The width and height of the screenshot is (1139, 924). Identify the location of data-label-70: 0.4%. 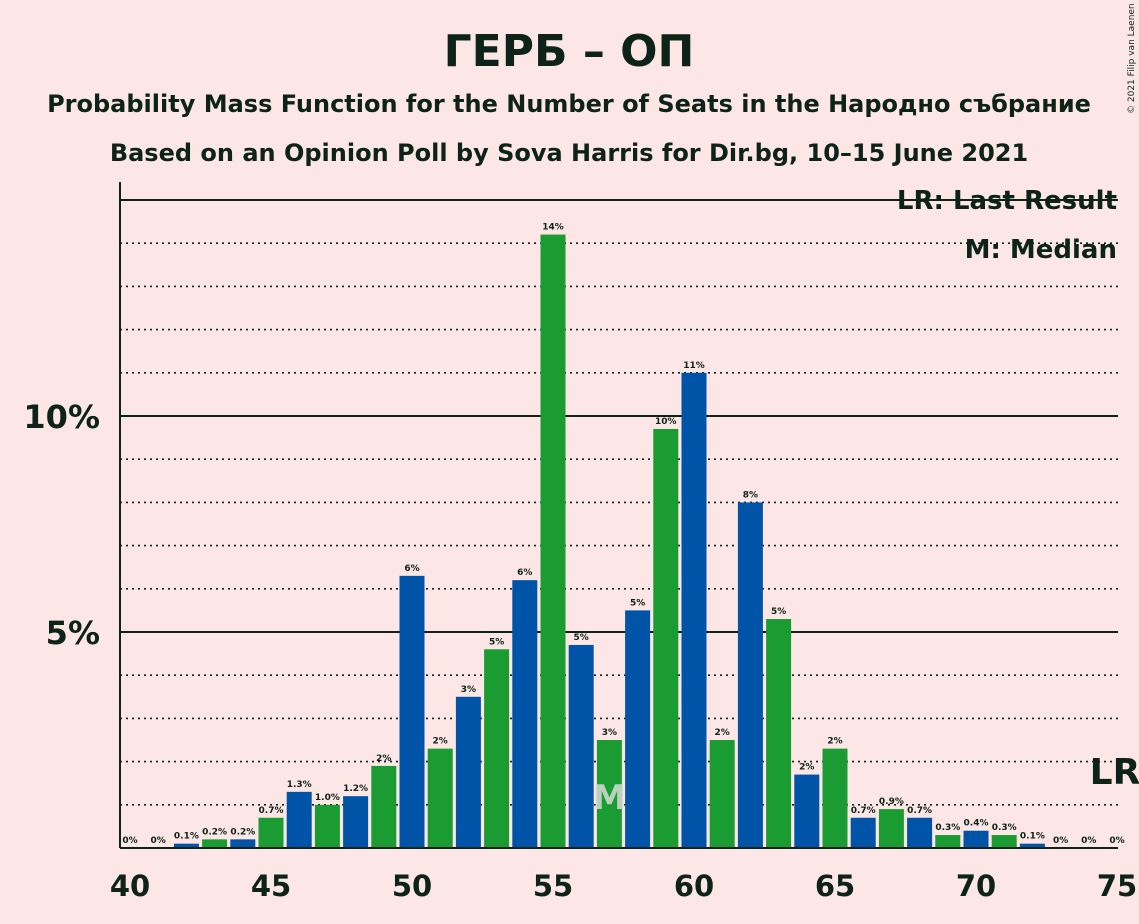
(976, 824).